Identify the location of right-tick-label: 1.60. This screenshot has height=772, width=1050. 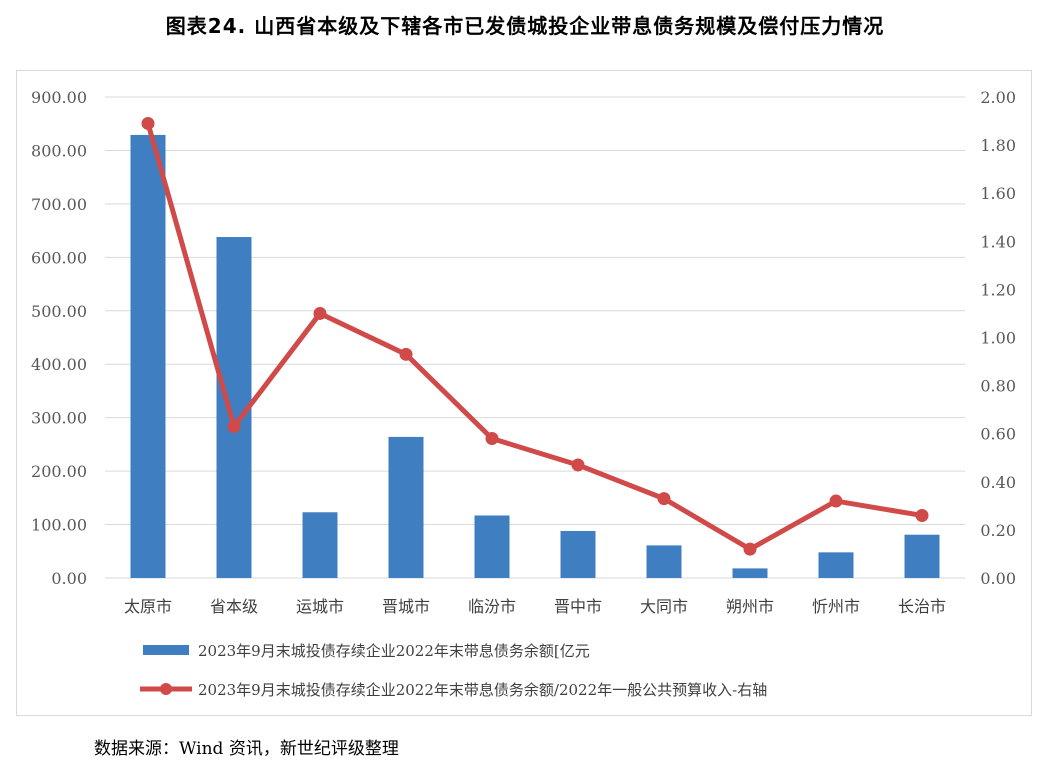
(998, 193).